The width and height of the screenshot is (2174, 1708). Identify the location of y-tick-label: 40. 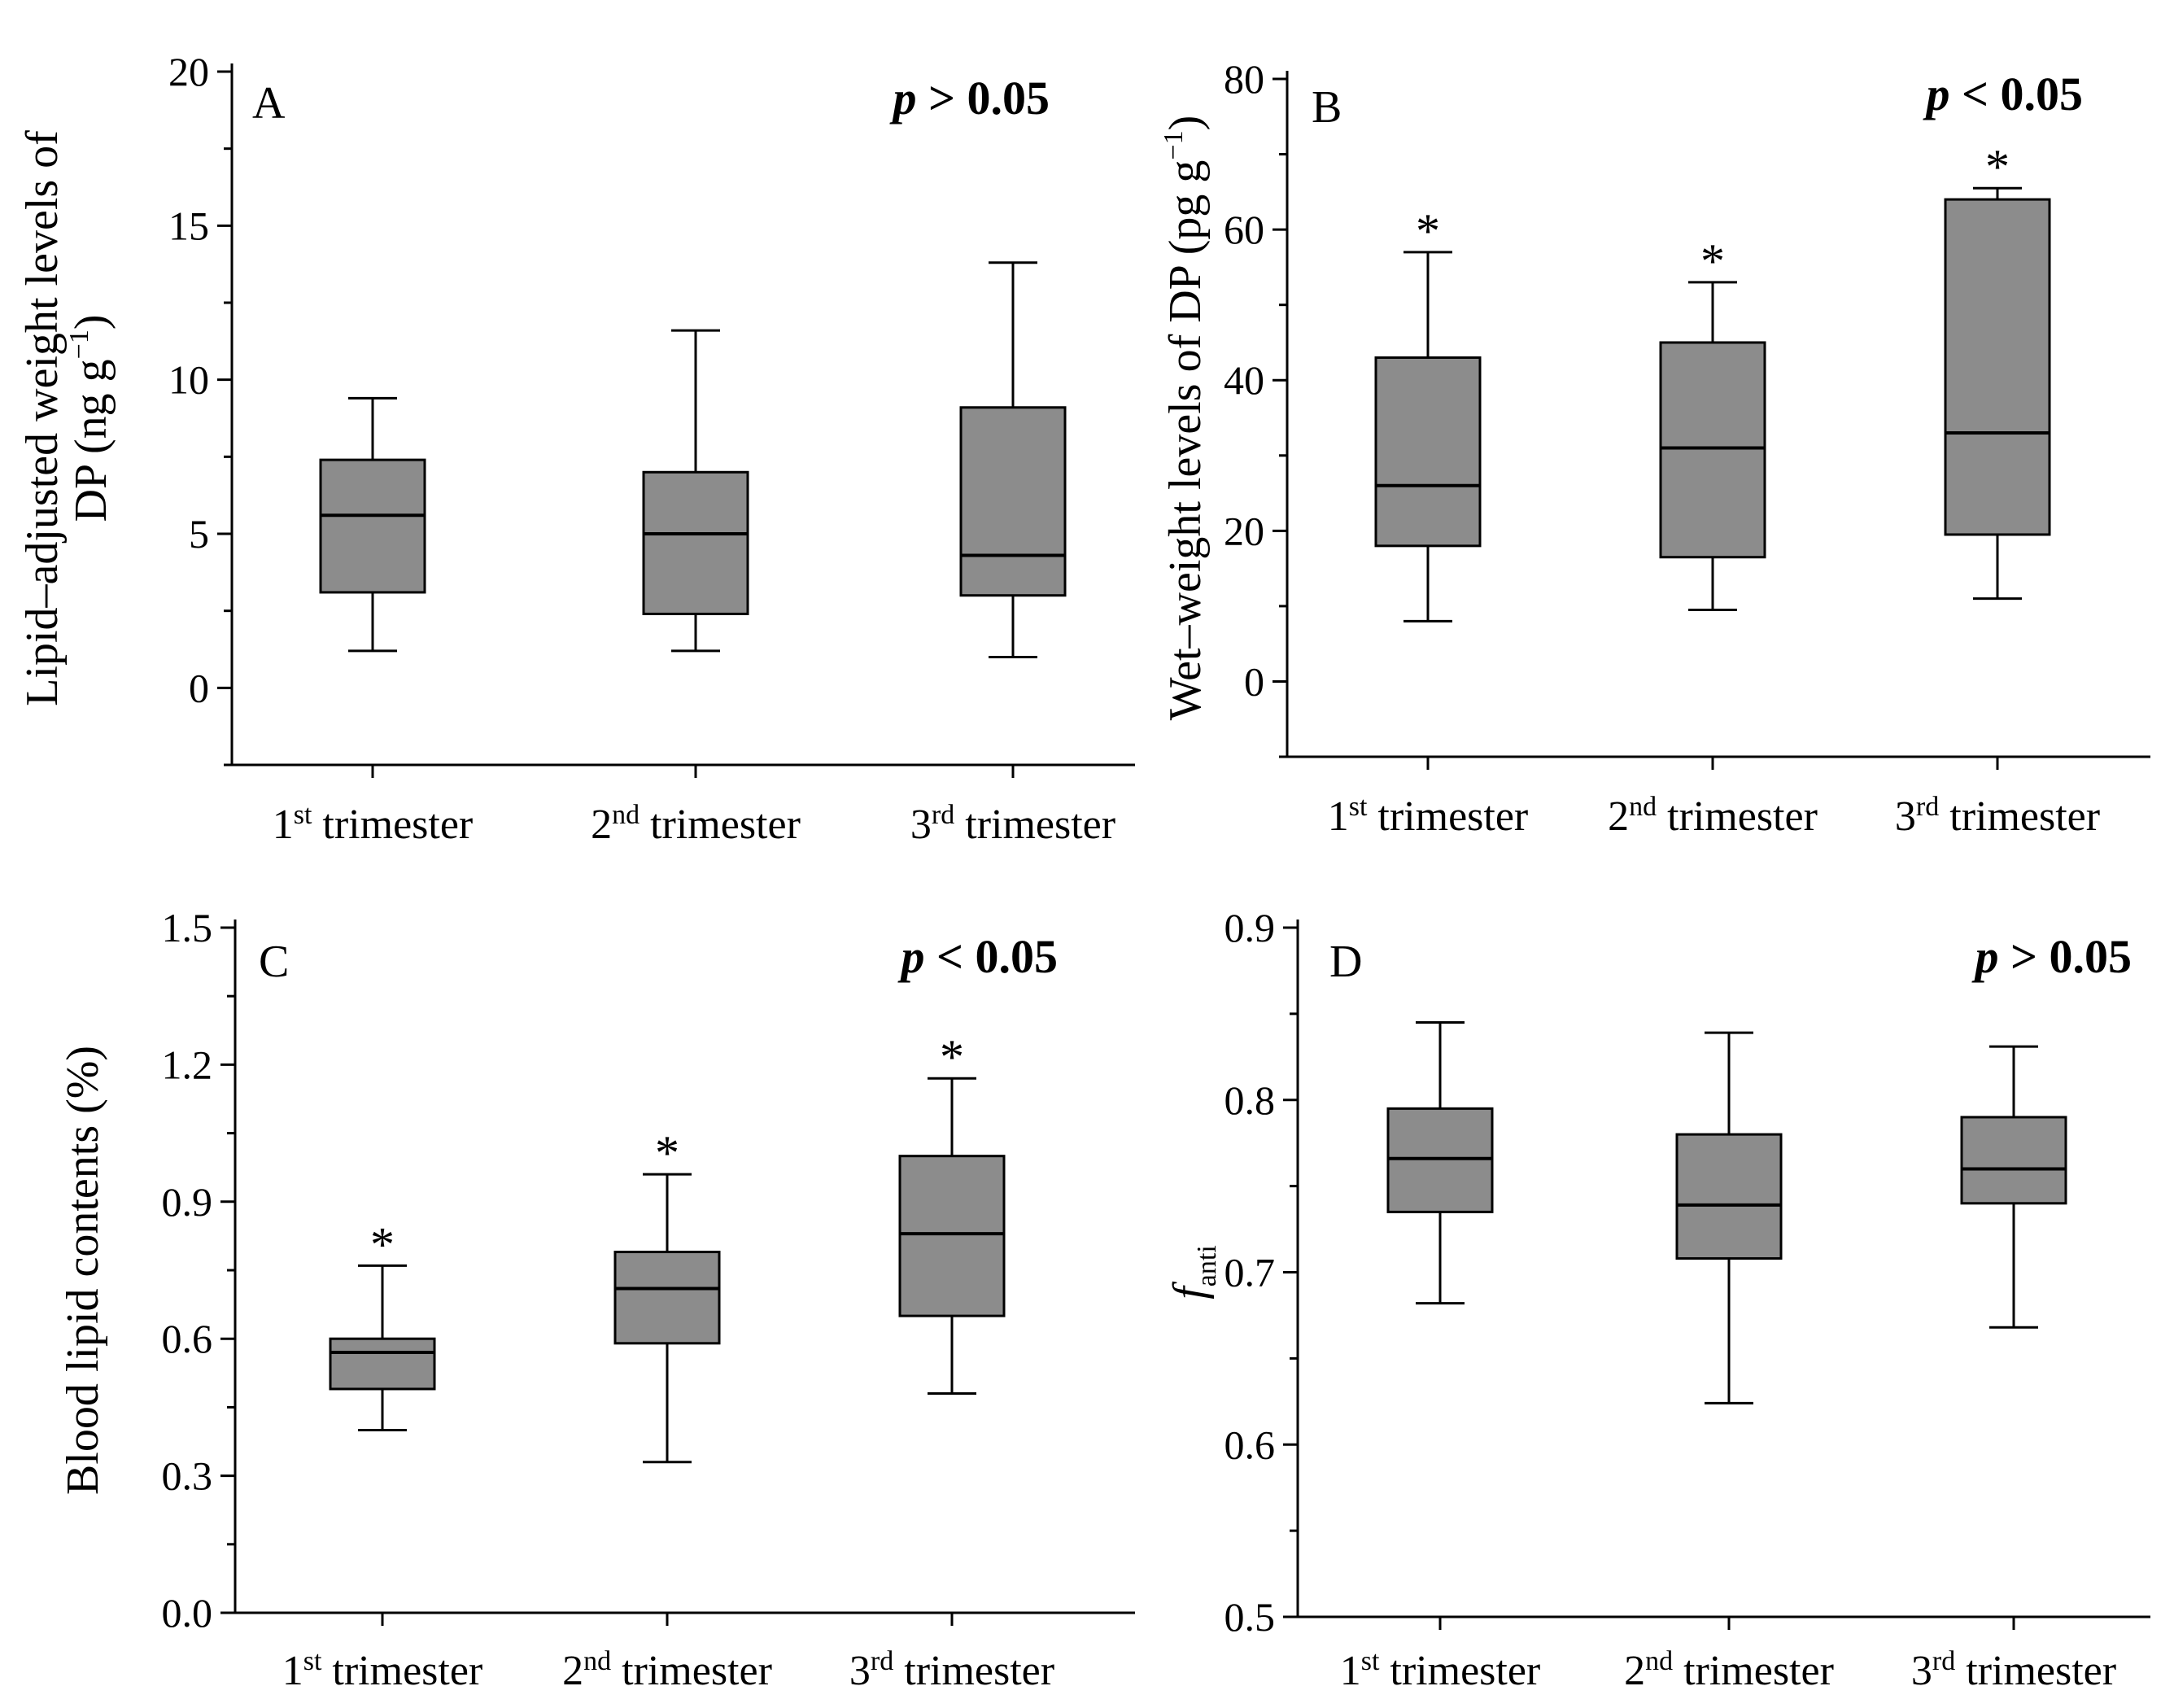
(1244, 380).